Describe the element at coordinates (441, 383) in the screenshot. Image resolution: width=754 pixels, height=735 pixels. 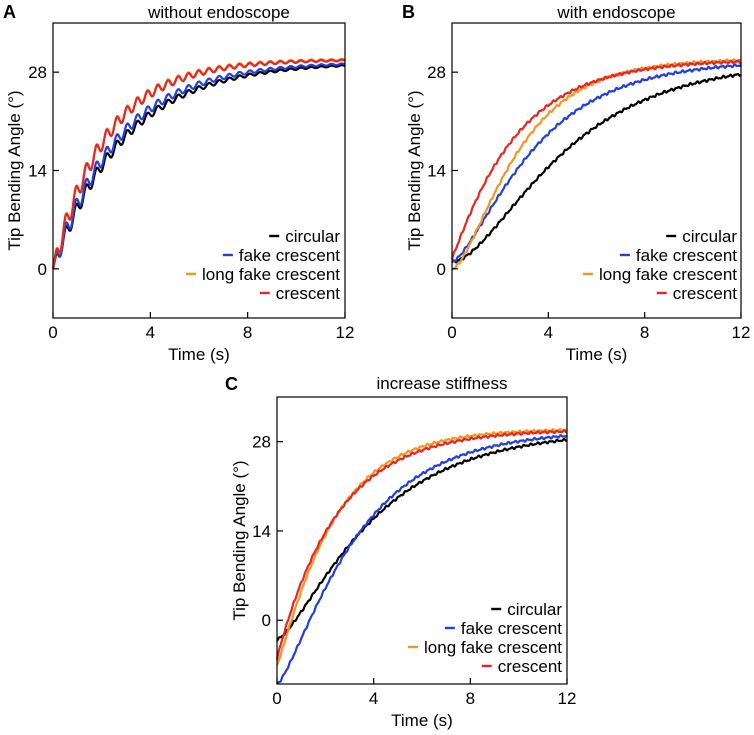
I see `chart-title: increase stiffness` at that location.